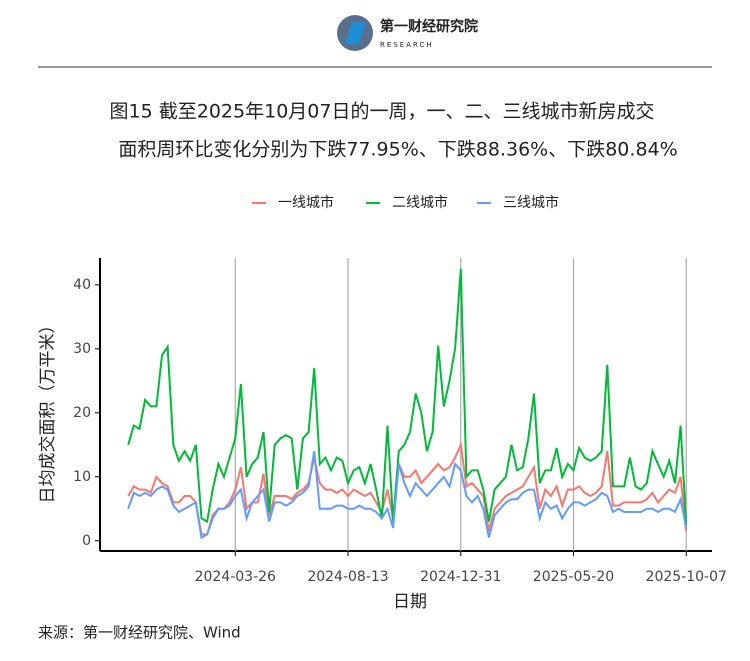  I want to click on x-tick-label: 2024-08-13, so click(347, 577).